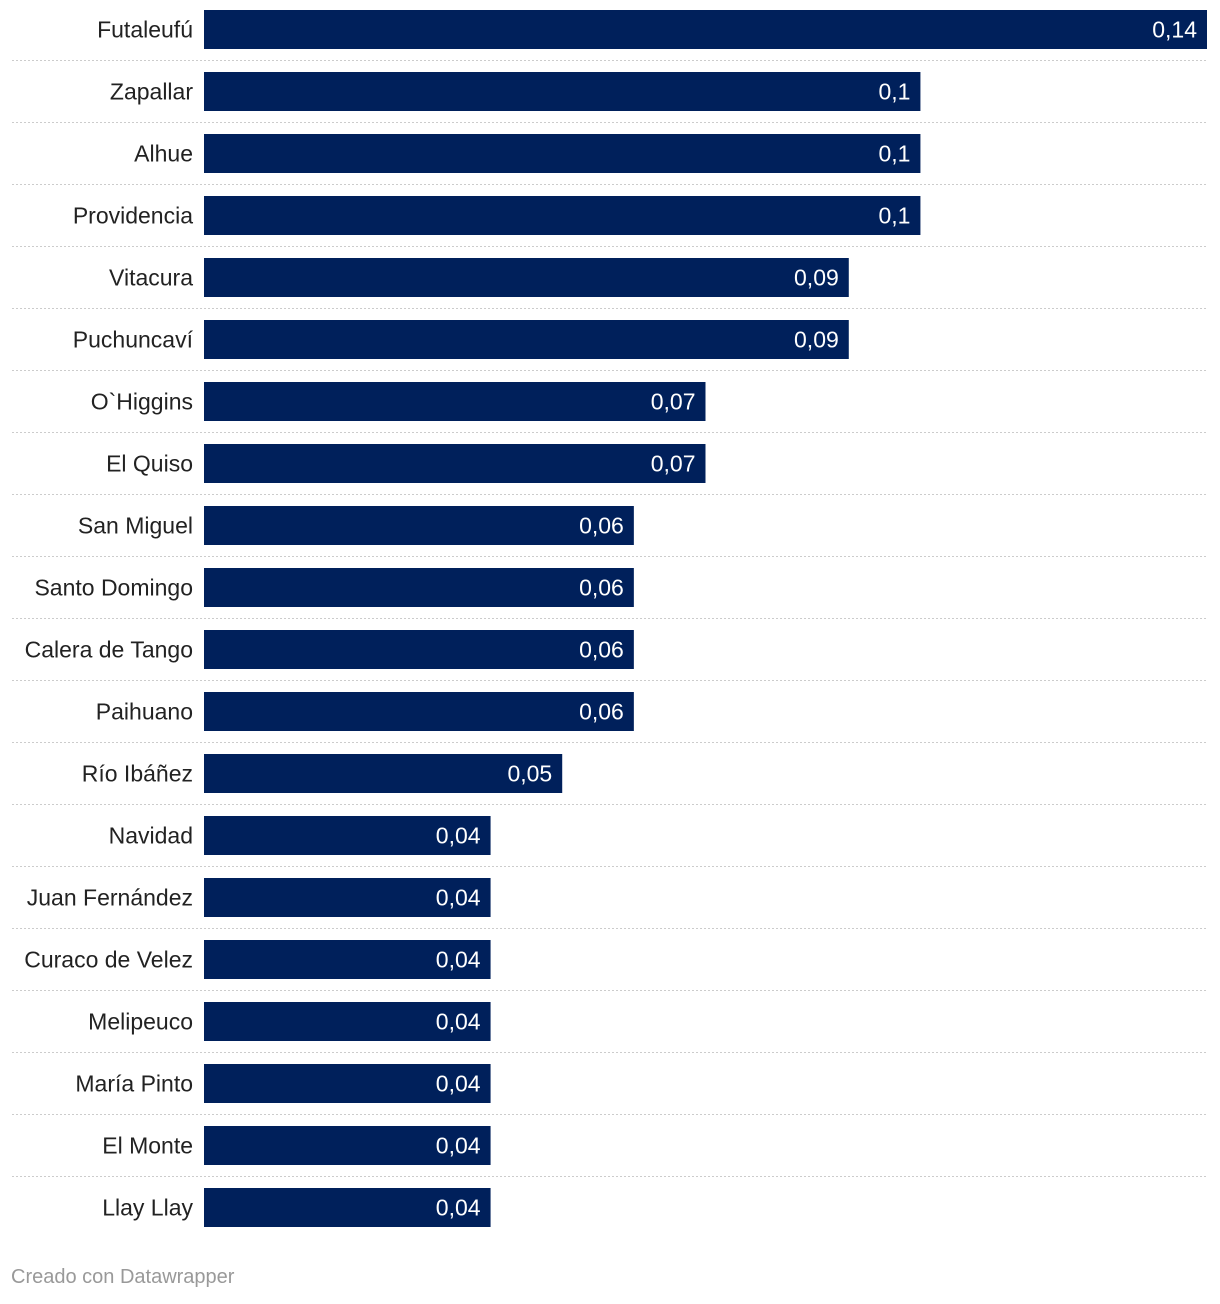 The width and height of the screenshot is (1220, 1304). Describe the element at coordinates (135, 526) in the screenshot. I see `row-label: San Miguel` at that location.